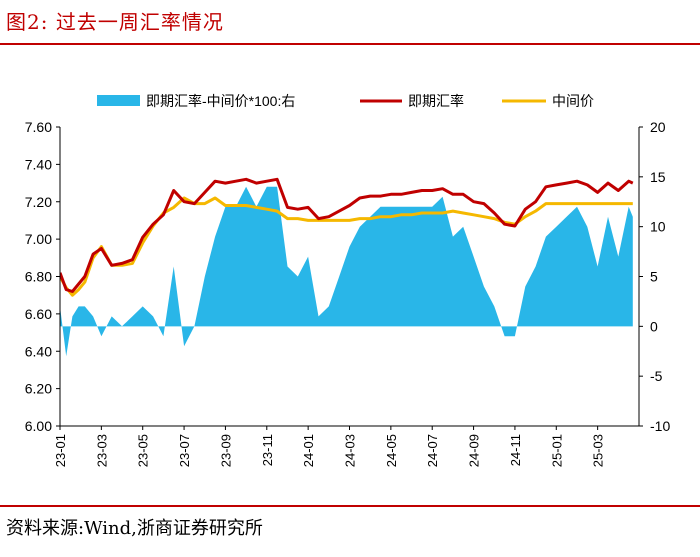  Describe the element at coordinates (436, 101) in the screenshot. I see `legend-spot-label: 即期汇率` at that location.